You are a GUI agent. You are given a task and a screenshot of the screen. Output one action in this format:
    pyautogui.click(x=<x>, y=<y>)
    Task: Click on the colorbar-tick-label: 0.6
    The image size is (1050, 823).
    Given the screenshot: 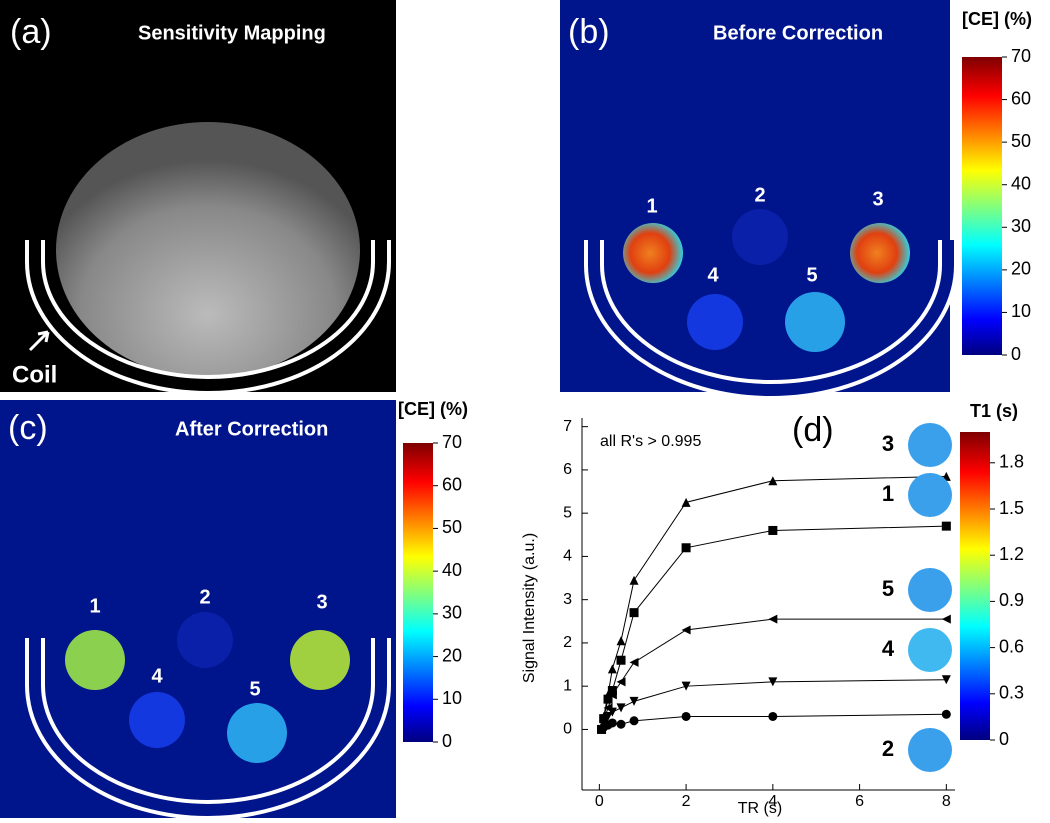 What is the action you would take?
    pyautogui.click(x=1011, y=646)
    